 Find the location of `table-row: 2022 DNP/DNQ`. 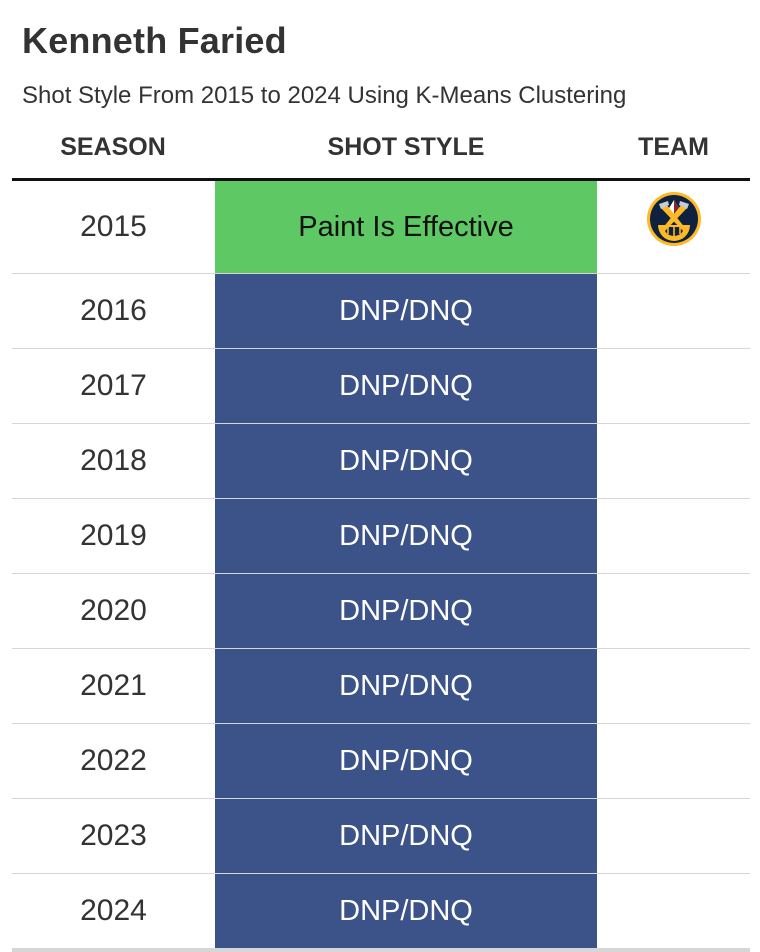

table-row: 2022 DNP/DNQ is located at coordinates (381, 761).